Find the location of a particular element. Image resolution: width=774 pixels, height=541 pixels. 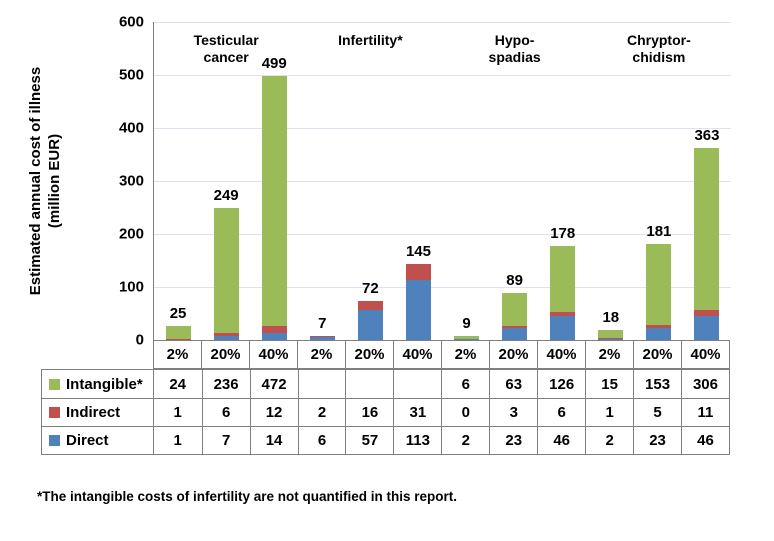

table-row-direct: Direct 1 7 14 6 57 113 2 23 46 2 23 46 is located at coordinates (385, 440).